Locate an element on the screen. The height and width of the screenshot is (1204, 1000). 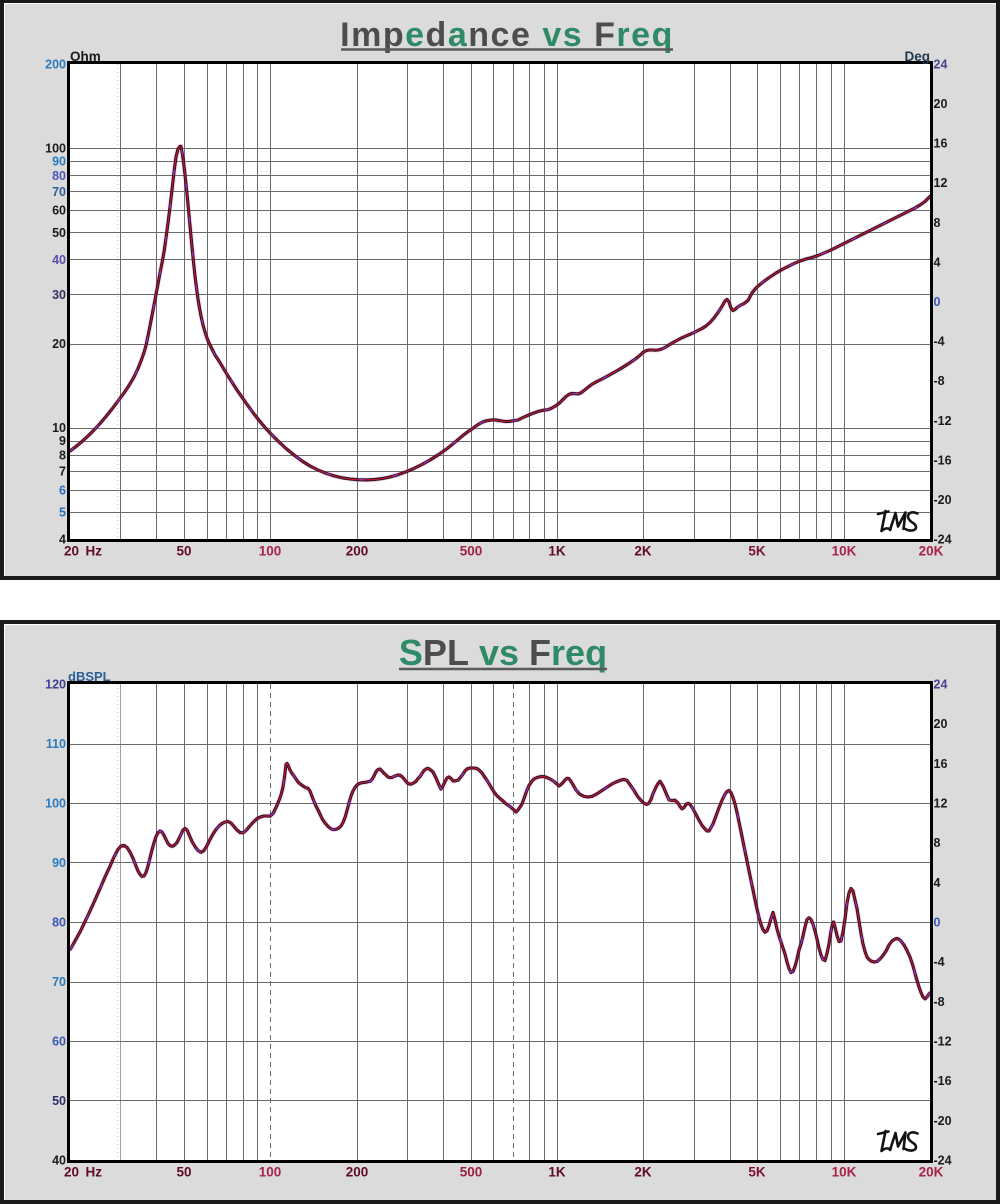
svg-text: Deg is located at coordinates (917, 56).